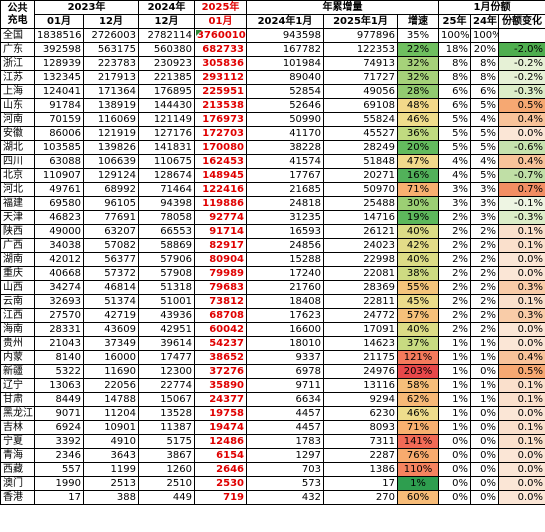 This screenshot has height=532, width=545. I want to click on header-ytd-2025: 2025年1月, so click(360, 21).